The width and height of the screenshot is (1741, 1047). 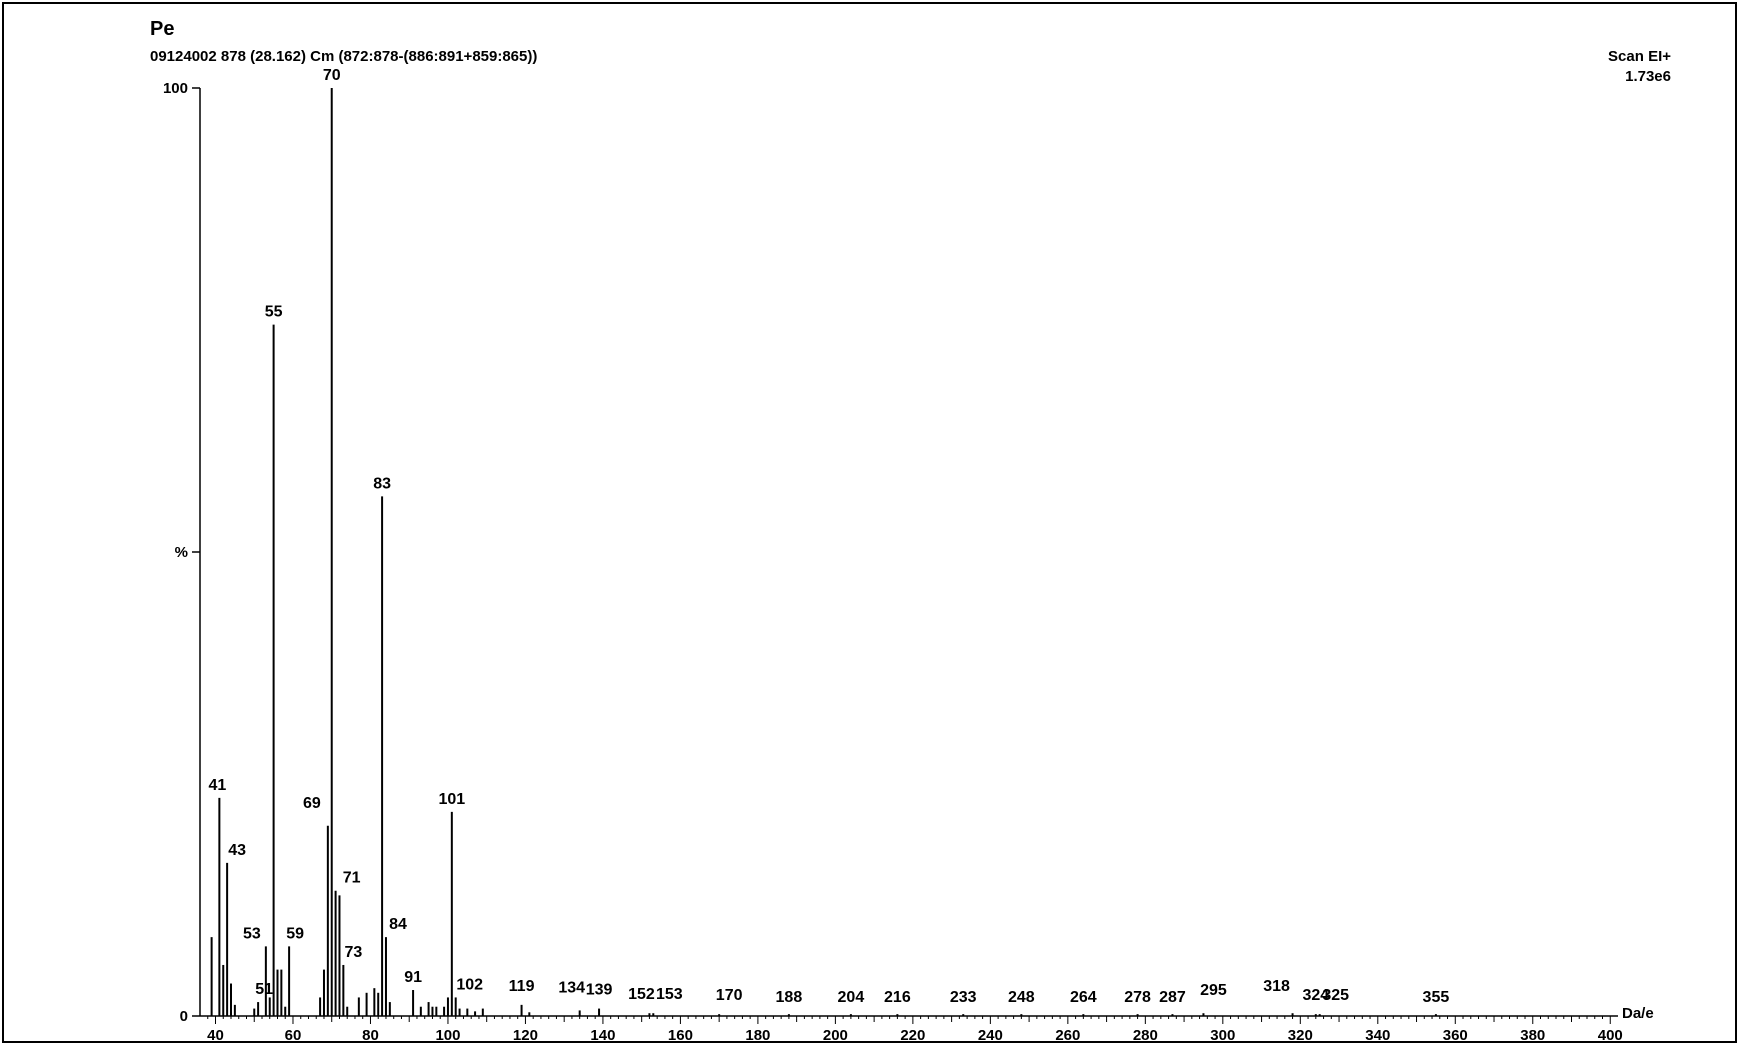 I want to click on x-tick-label: 180, so click(x=757, y=1035).